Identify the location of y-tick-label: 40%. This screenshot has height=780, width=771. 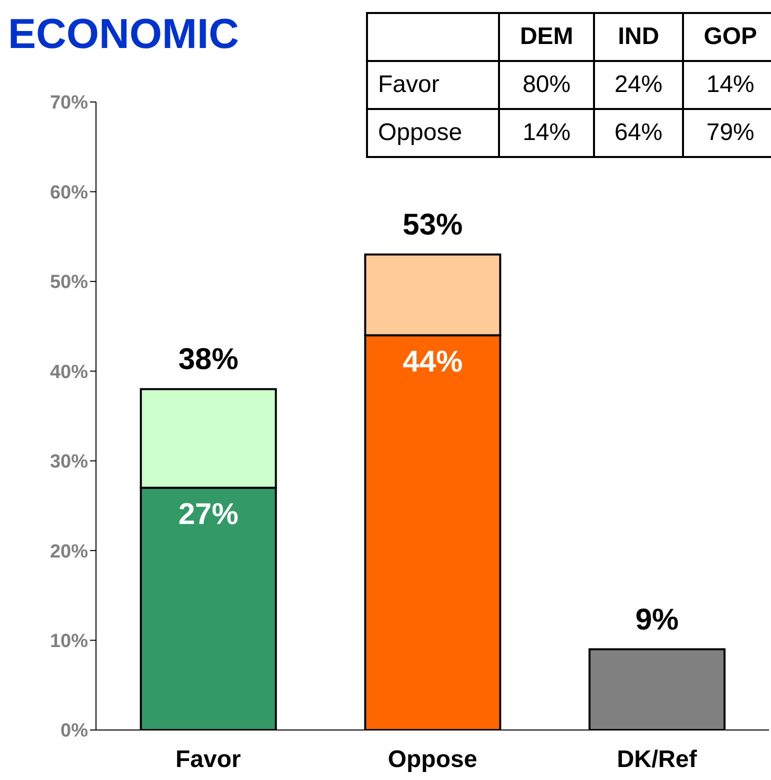
(69, 372).